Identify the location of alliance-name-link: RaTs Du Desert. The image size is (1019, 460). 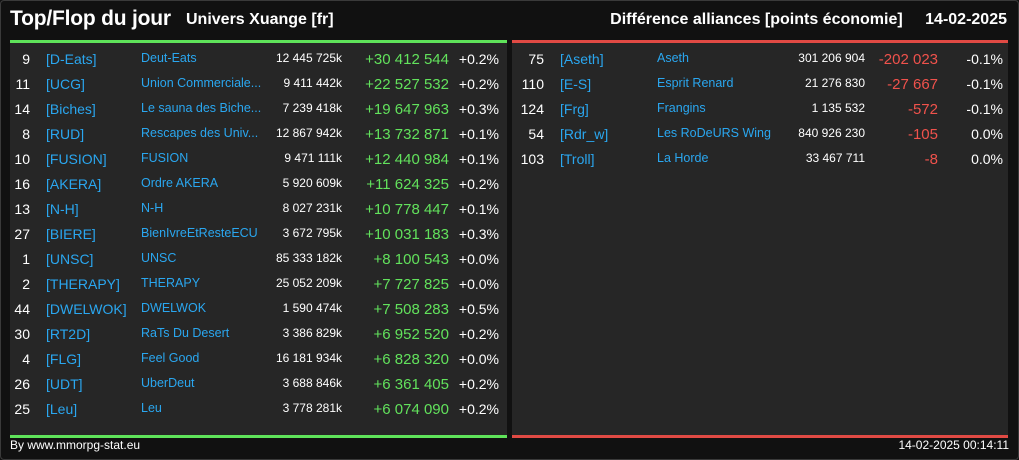
(185, 333).